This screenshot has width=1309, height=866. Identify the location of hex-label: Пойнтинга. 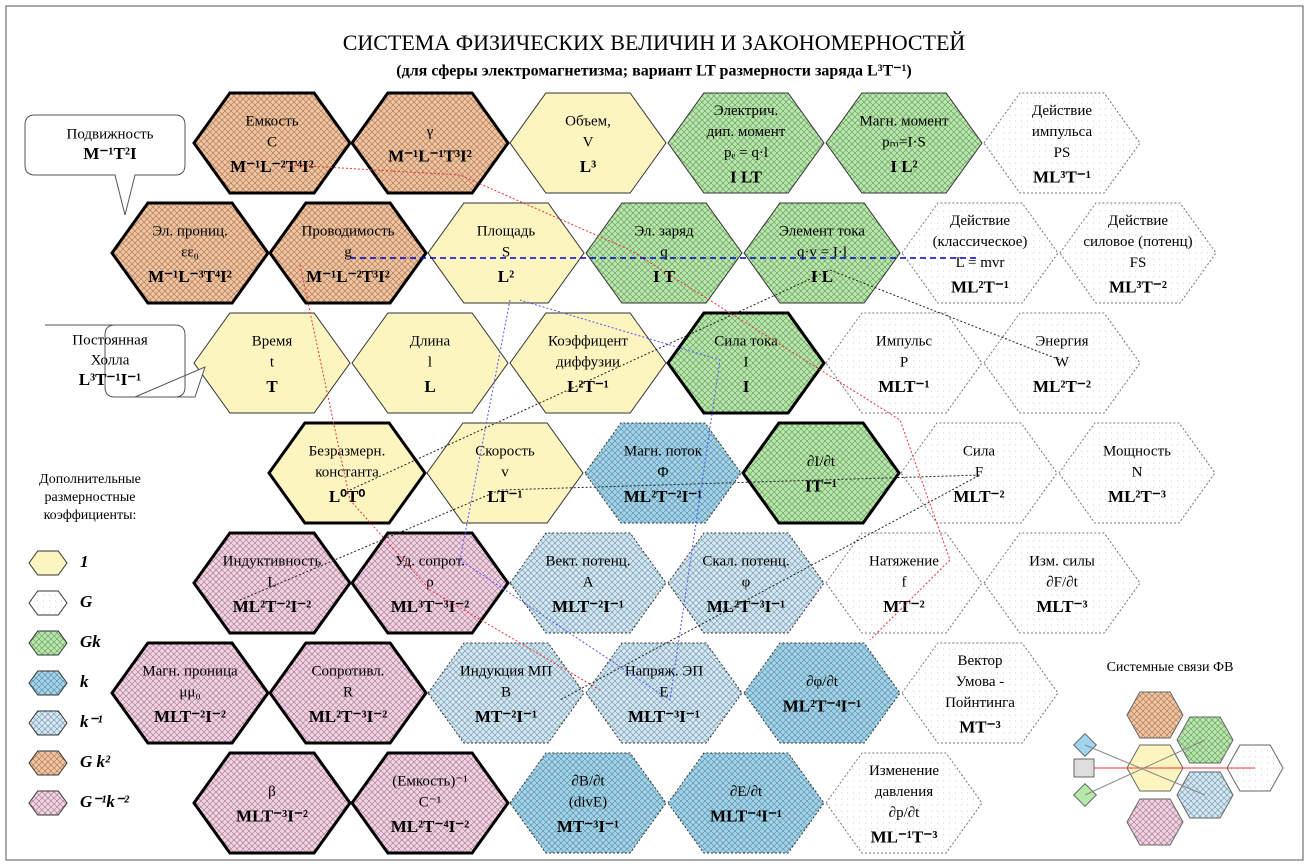
(980, 703).